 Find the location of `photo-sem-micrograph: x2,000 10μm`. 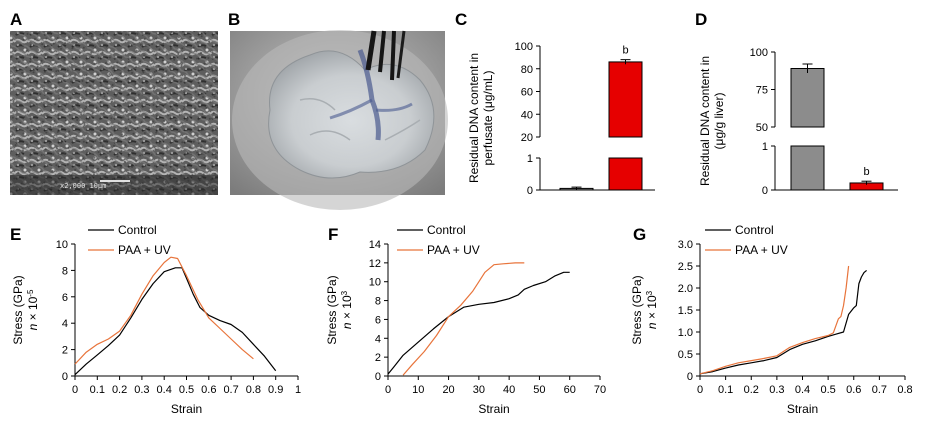

photo-sem-micrograph: x2,000 10μm is located at coordinates (114, 113).